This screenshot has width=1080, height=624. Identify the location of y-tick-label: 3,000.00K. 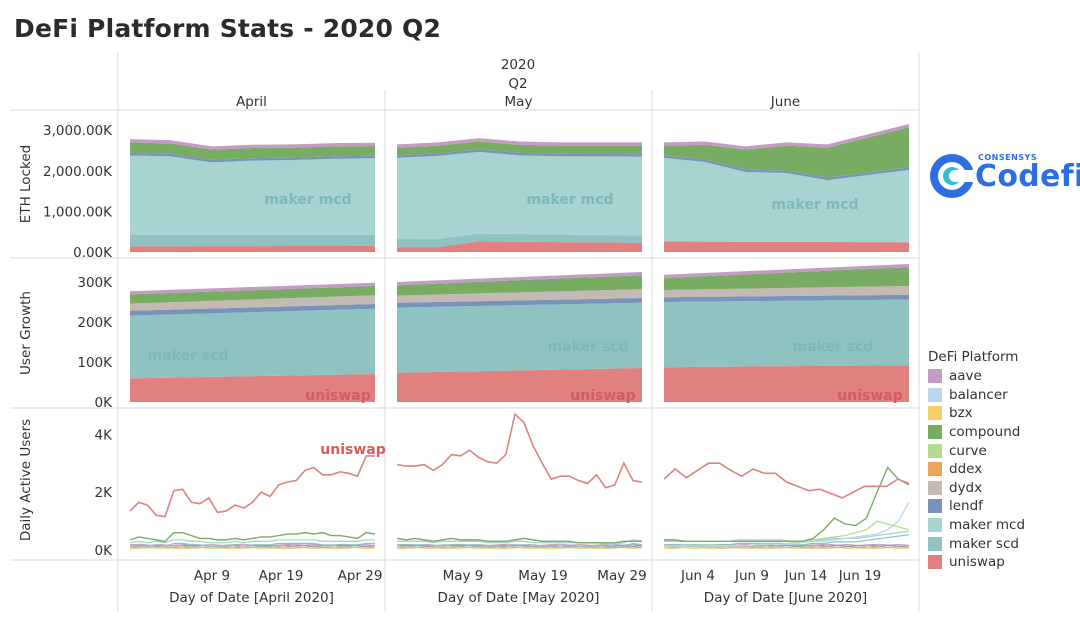
(78, 131).